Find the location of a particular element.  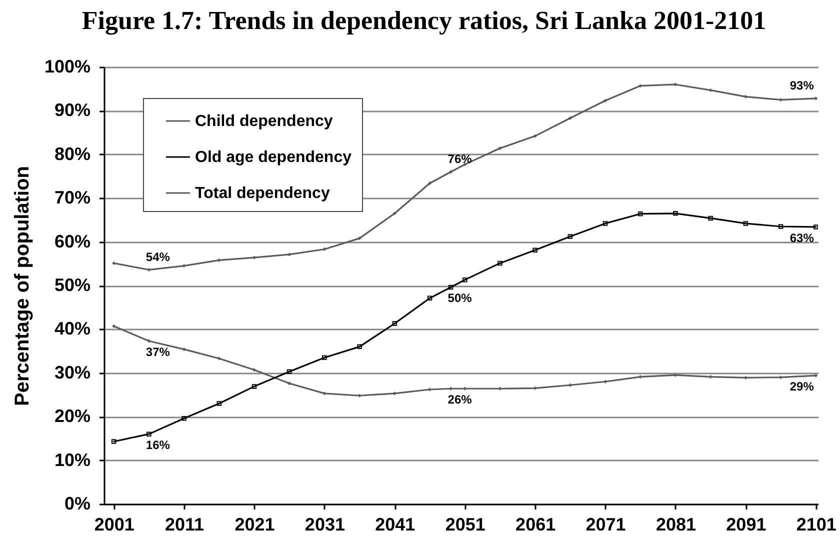

data-label: 54% is located at coordinates (158, 257).